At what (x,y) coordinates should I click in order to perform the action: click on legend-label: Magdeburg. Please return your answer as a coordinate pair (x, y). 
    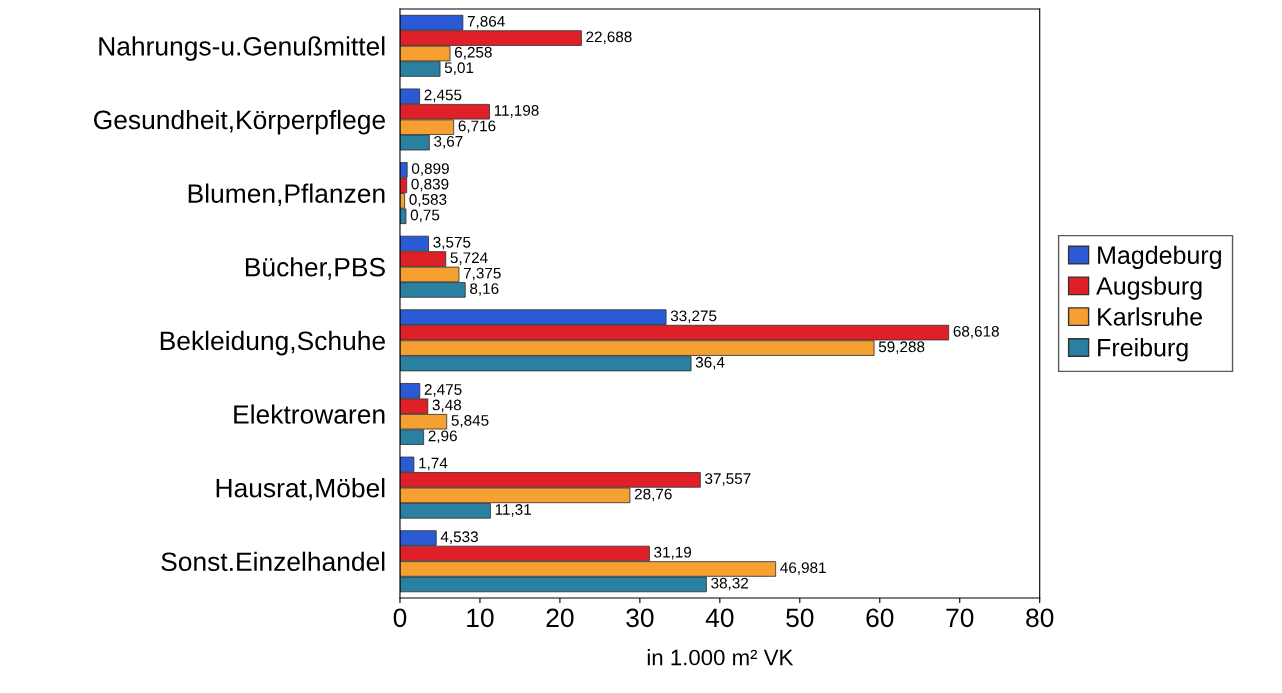
    Looking at the image, I should click on (1159, 257).